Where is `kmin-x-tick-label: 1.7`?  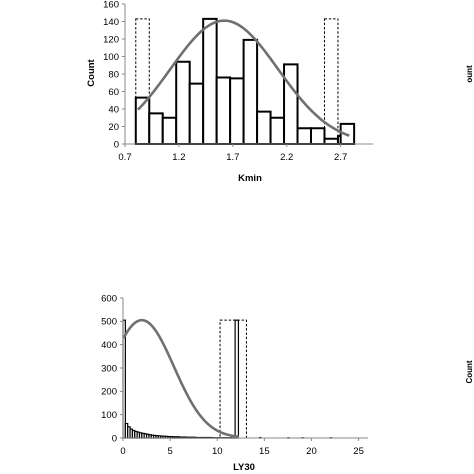 kmin-x-tick-label: 1.7 is located at coordinates (232, 157).